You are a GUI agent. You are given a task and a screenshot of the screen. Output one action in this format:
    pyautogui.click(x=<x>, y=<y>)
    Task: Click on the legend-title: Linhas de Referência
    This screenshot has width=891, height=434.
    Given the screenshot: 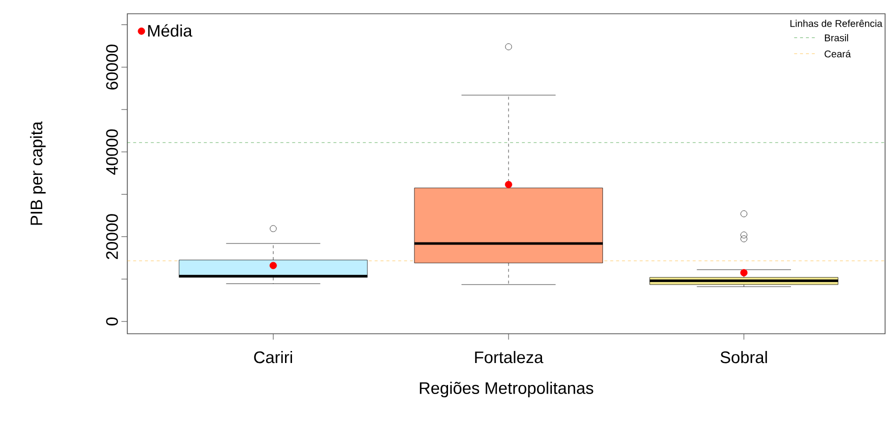 What is the action you would take?
    pyautogui.click(x=836, y=24)
    